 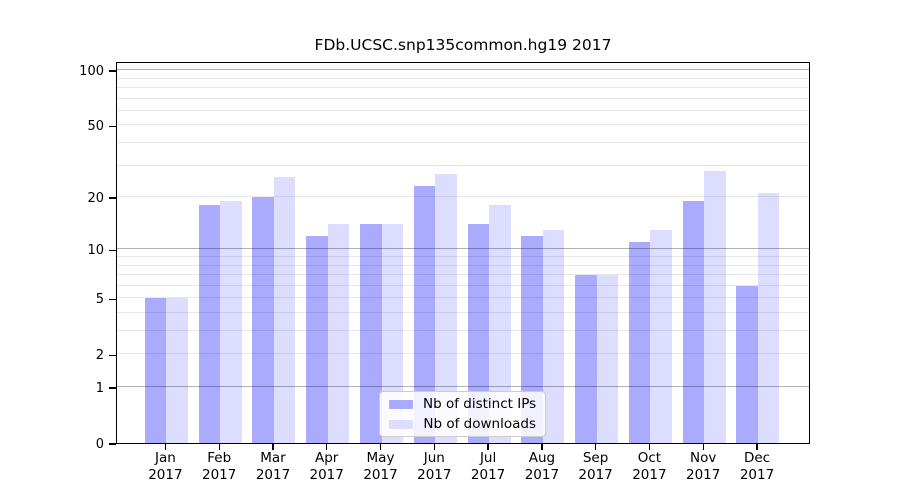 I want to click on bar-distinct-ips-feb, so click(x=209, y=324).